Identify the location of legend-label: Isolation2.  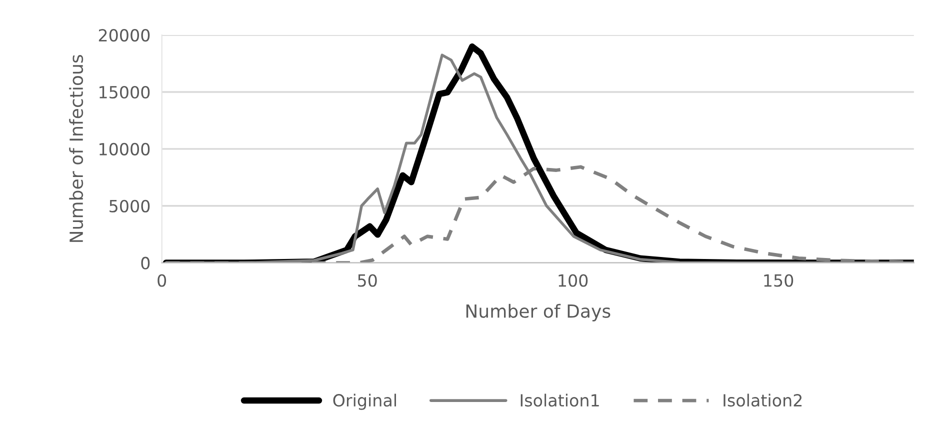
(763, 400).